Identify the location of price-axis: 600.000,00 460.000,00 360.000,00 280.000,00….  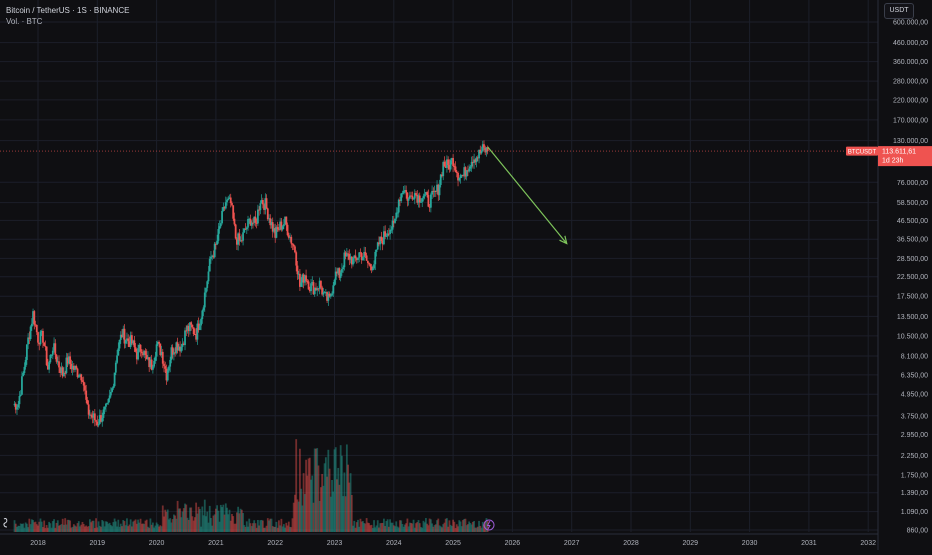
(904, 275).